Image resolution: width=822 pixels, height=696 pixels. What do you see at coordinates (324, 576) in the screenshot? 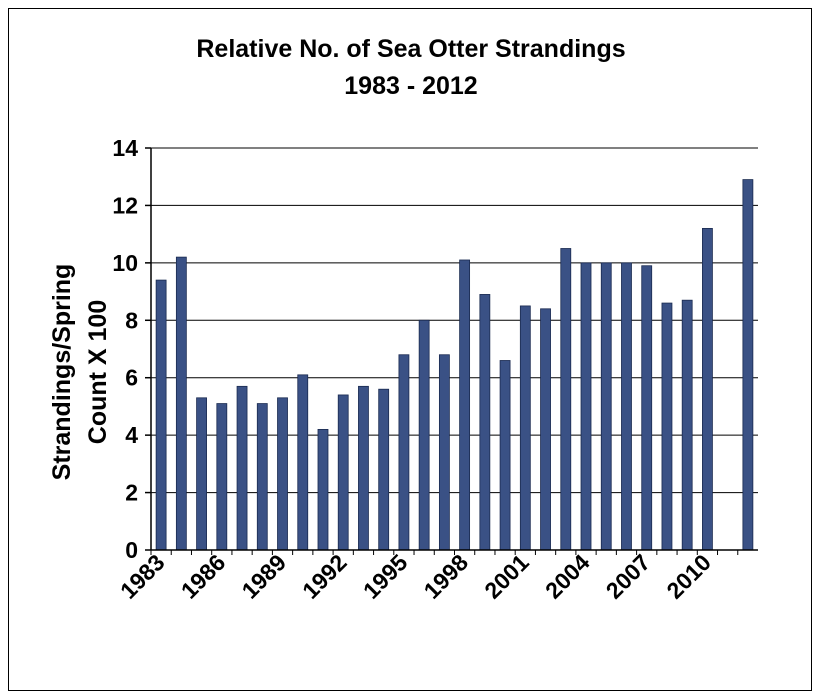
I see `x-tick-label: 1992` at bounding box center [324, 576].